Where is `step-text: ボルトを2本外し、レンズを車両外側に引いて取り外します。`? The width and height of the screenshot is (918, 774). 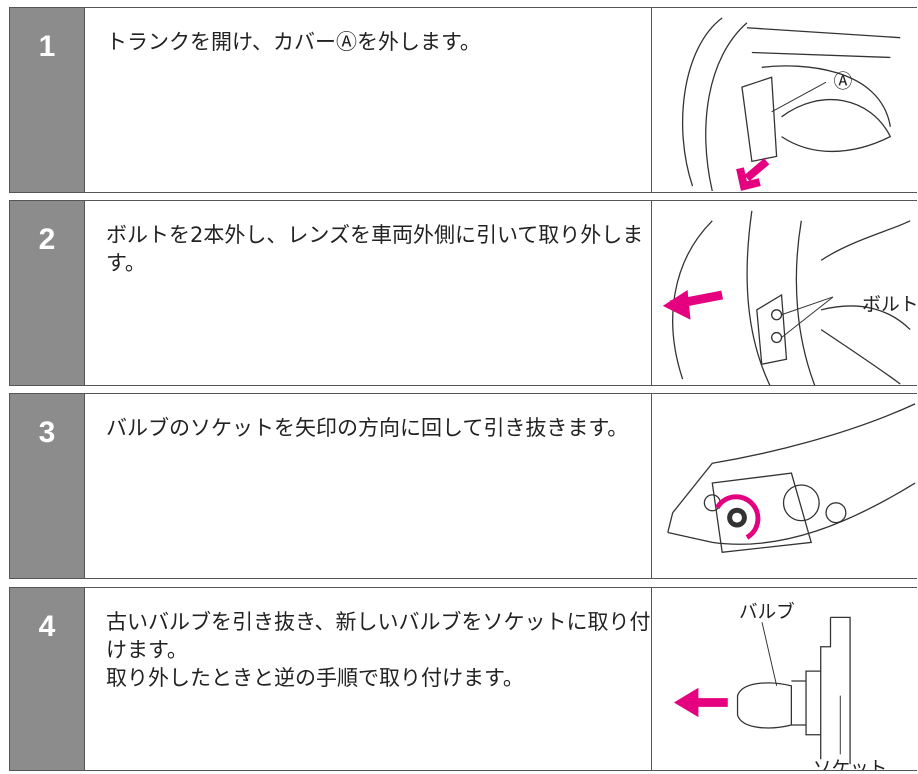
step-text: ボルトを2本外し、レンズを車両外側に引いて取り外します。 is located at coordinates (380, 249).